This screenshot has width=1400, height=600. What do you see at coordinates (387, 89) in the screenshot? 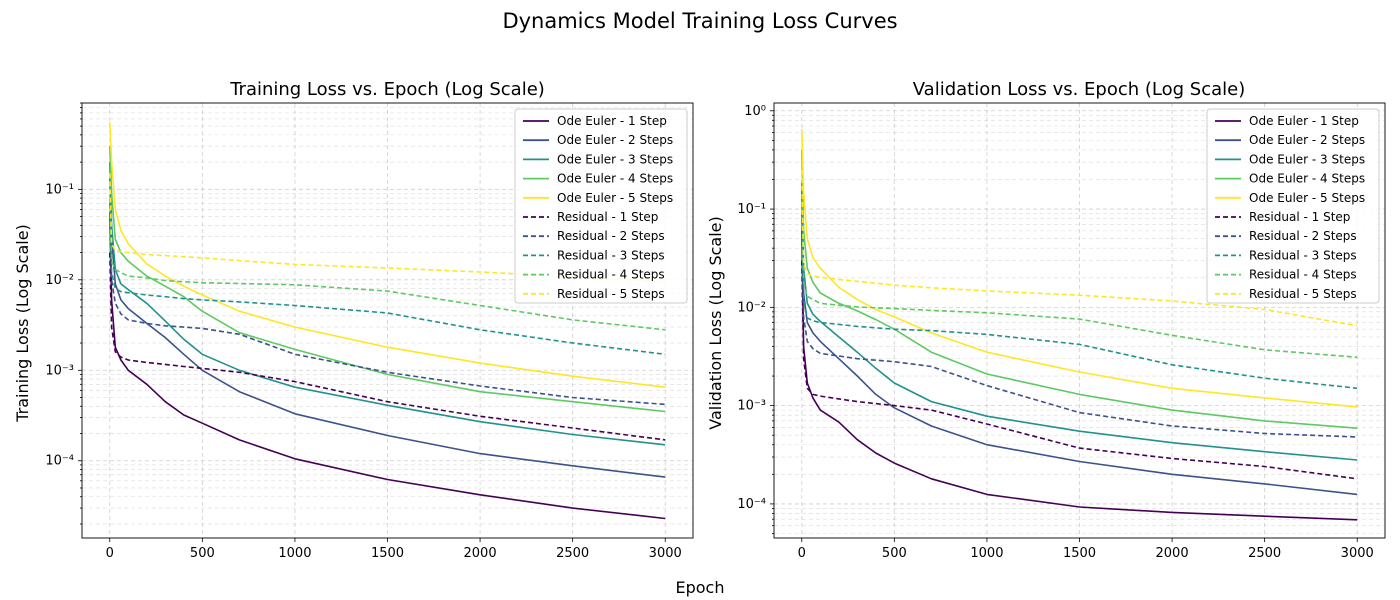
I see `training-plot-title: Training Loss vs. Epoch (Log Scale)` at bounding box center [387, 89].